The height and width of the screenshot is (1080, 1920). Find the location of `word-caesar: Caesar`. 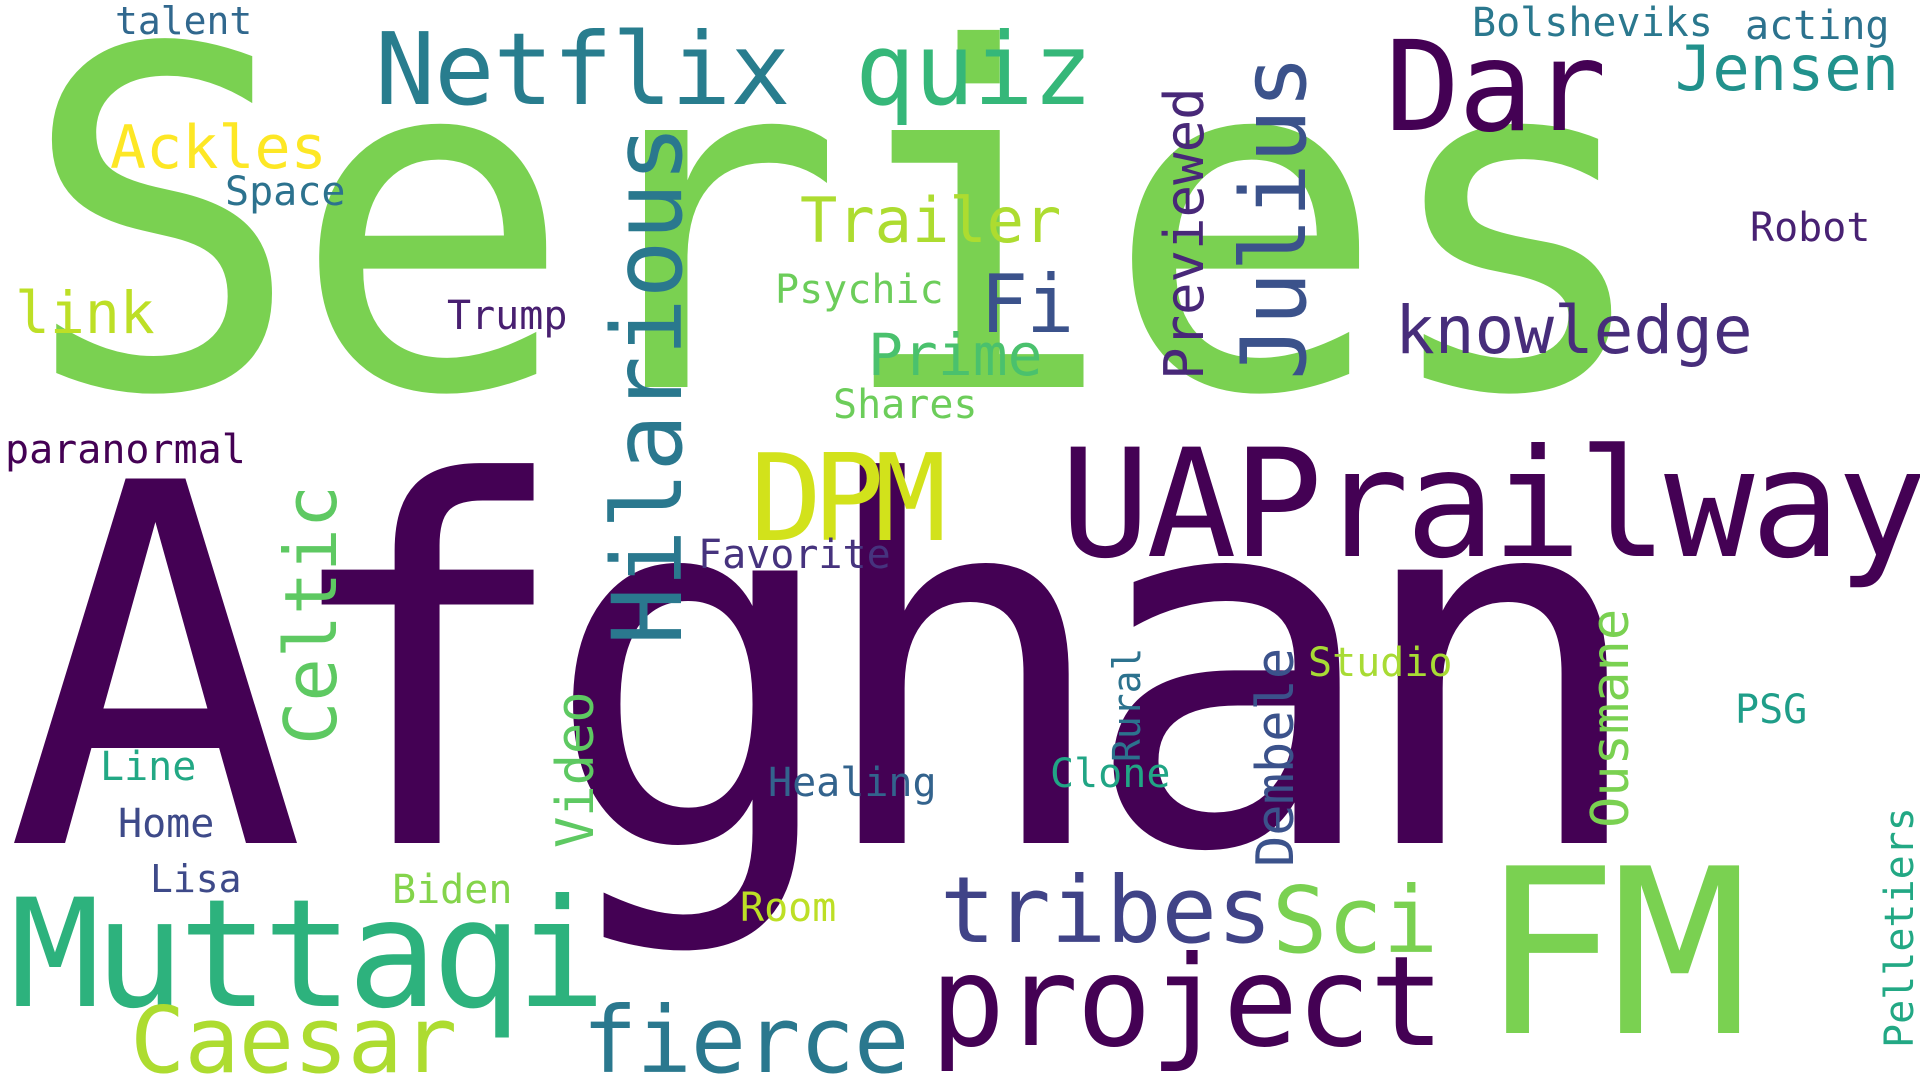

word-caesar: Caesar is located at coordinates (293, 1033).